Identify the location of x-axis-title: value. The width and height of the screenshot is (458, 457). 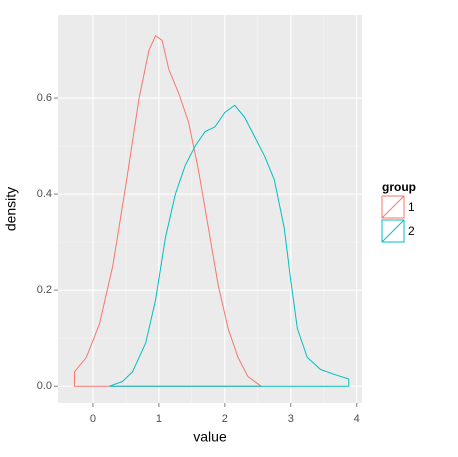
(210, 437).